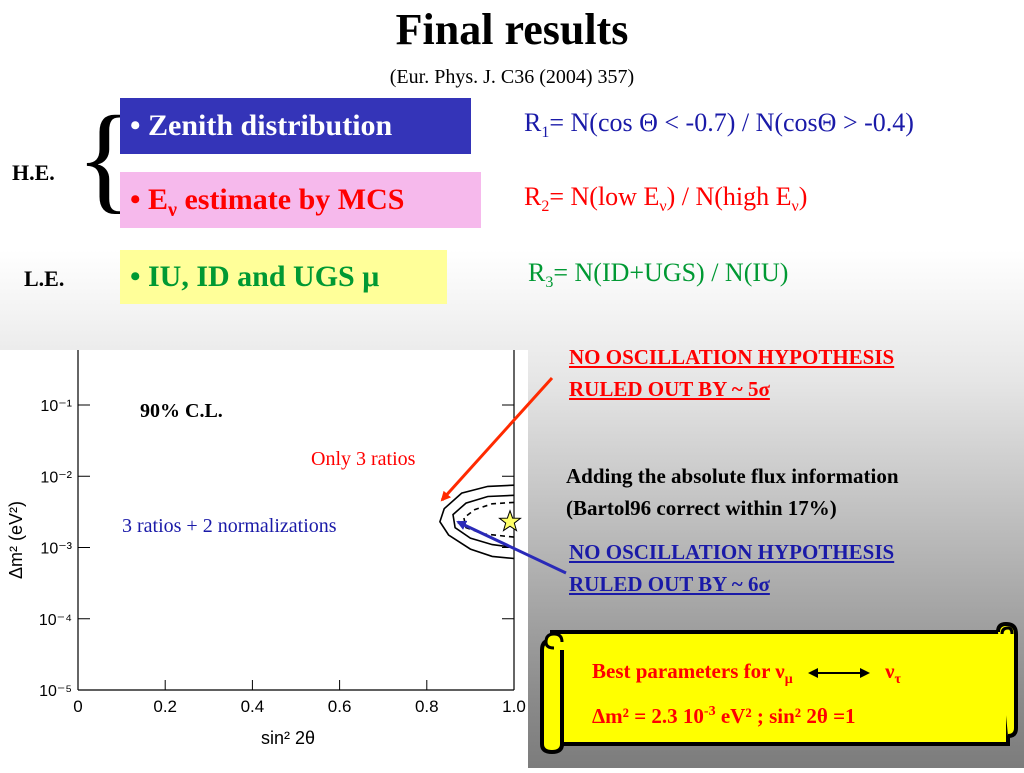 Image resolution: width=1024 pixels, height=773 pixels. I want to click on energy-nu-sub: ν, so click(172, 210).